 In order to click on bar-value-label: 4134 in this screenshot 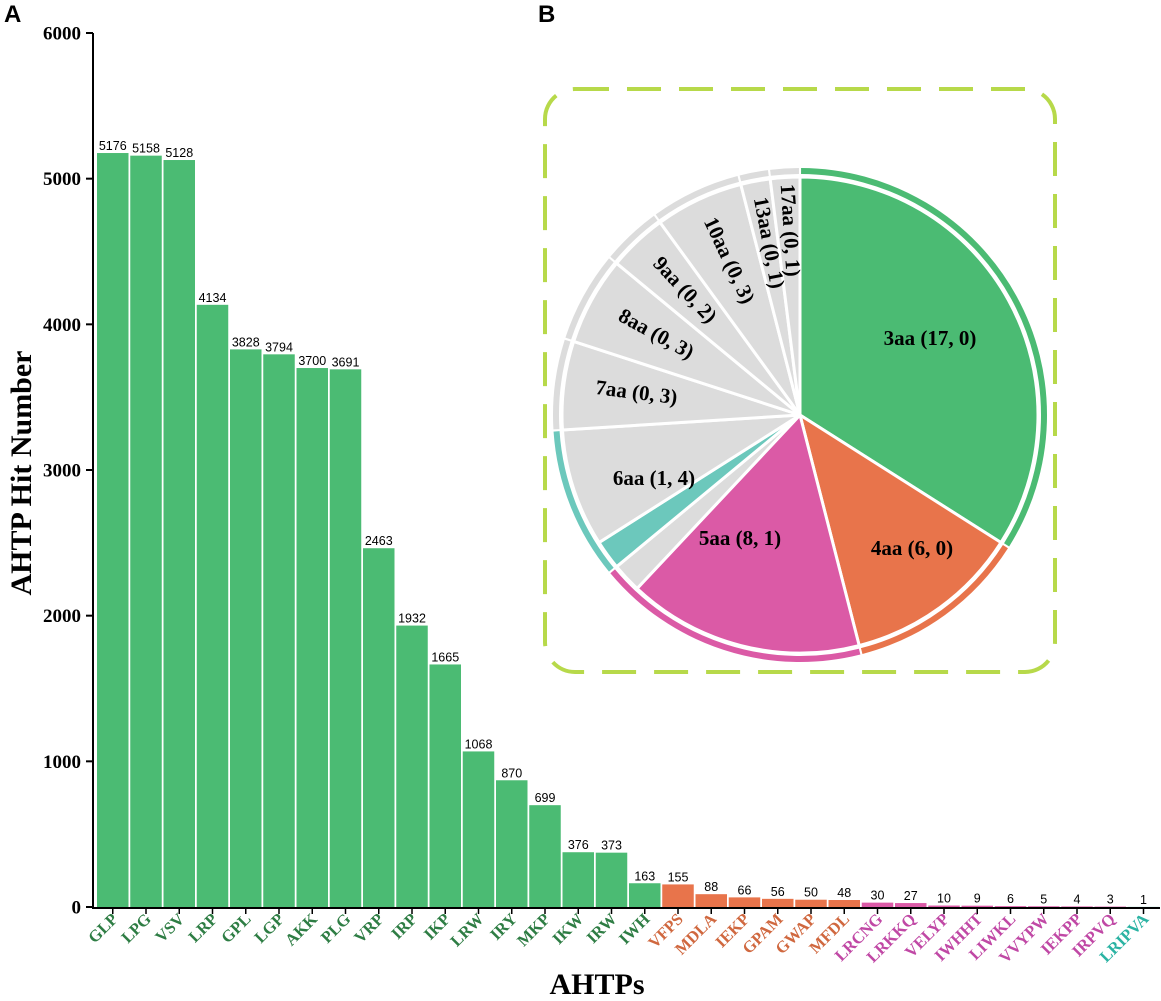, I will do `click(213, 298)`.